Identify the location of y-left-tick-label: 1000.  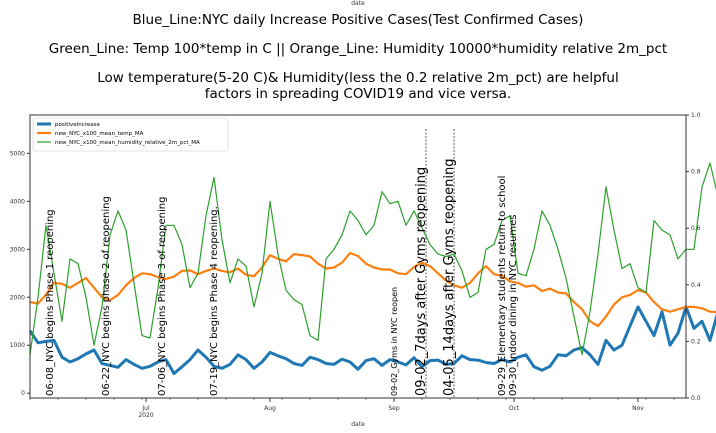
(17, 345).